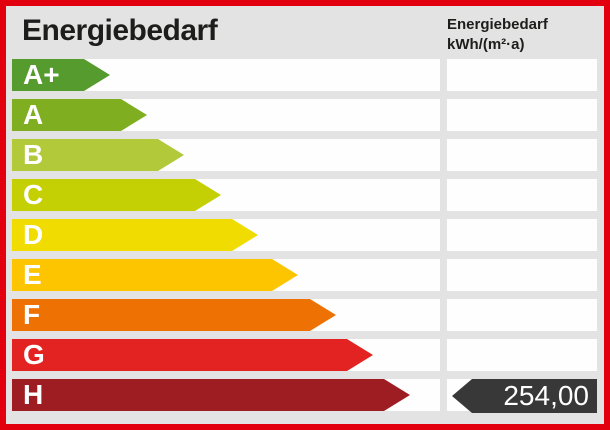 The width and height of the screenshot is (610, 430). I want to click on value-cell-B, so click(522, 155).